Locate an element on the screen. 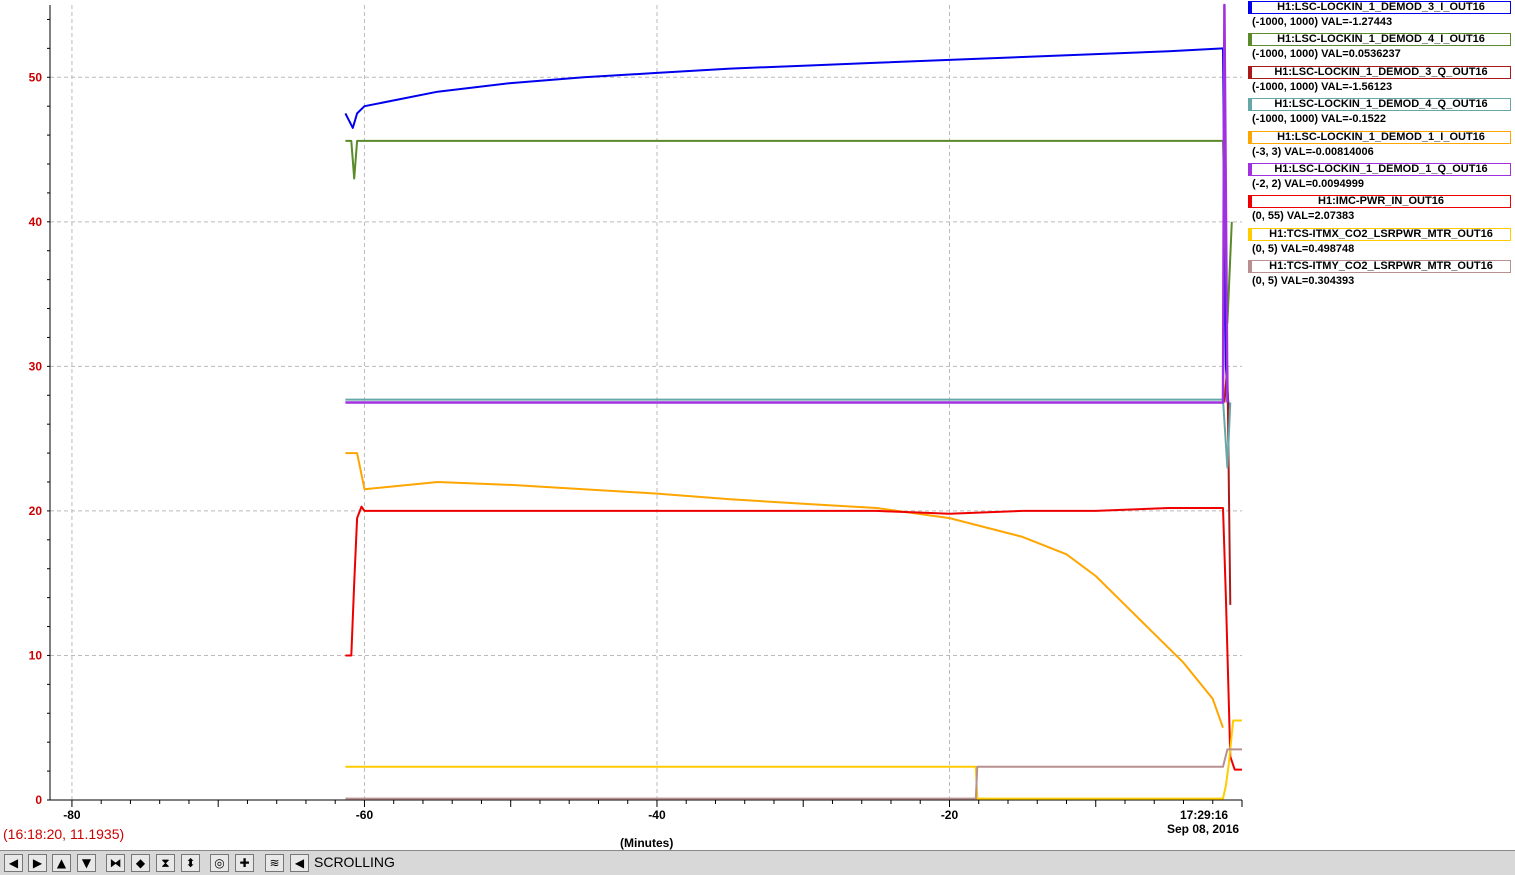  y-tick-label: 40 is located at coordinates (36, 222).